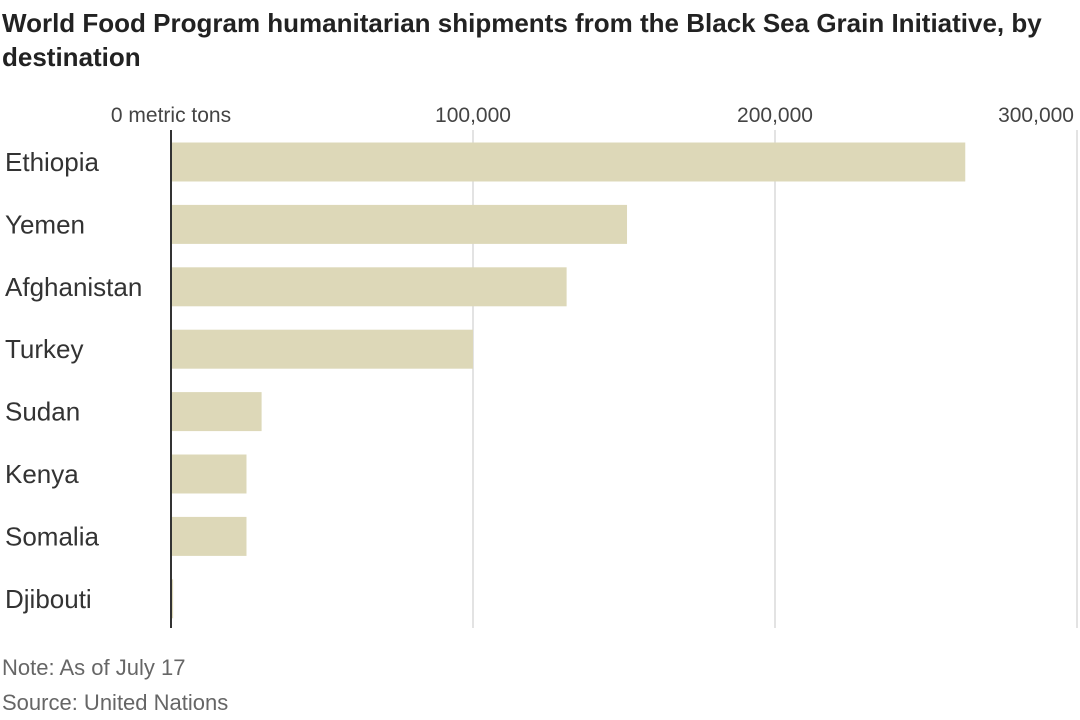  Describe the element at coordinates (42, 474) in the screenshot. I see `category-label: Kenya` at that location.